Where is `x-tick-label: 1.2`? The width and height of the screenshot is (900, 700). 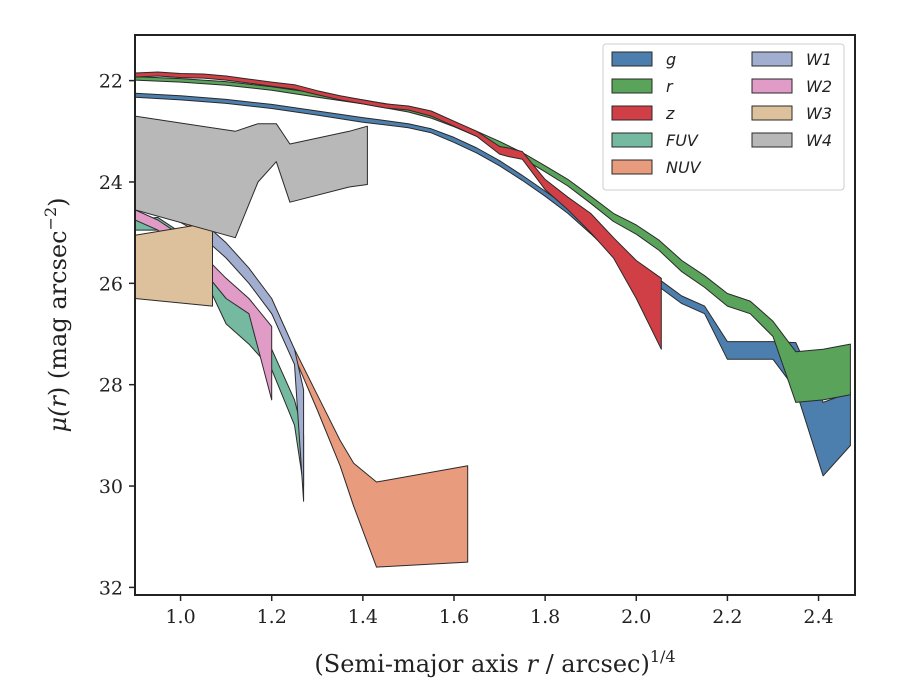
x-tick-label: 1.2 is located at coordinates (272, 617).